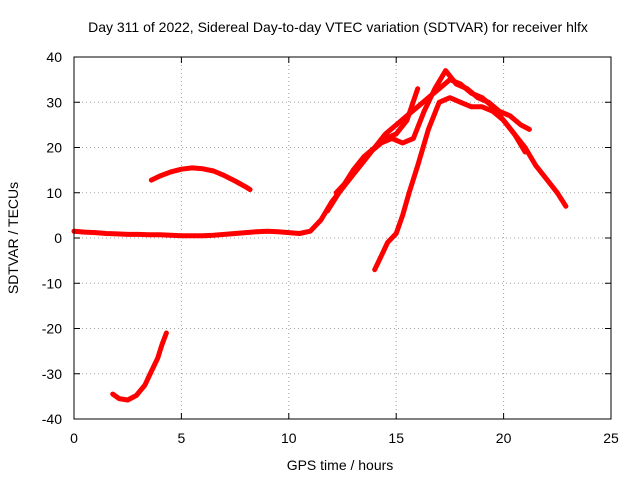 The height and width of the screenshot is (480, 640). I want to click on y-tick-label: 10, so click(54, 193).